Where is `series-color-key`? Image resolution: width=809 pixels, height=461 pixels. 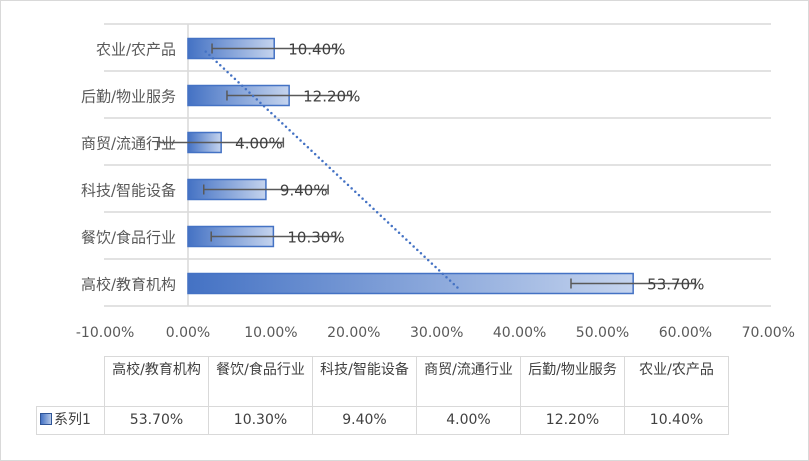 series-color-key is located at coordinates (46, 419).